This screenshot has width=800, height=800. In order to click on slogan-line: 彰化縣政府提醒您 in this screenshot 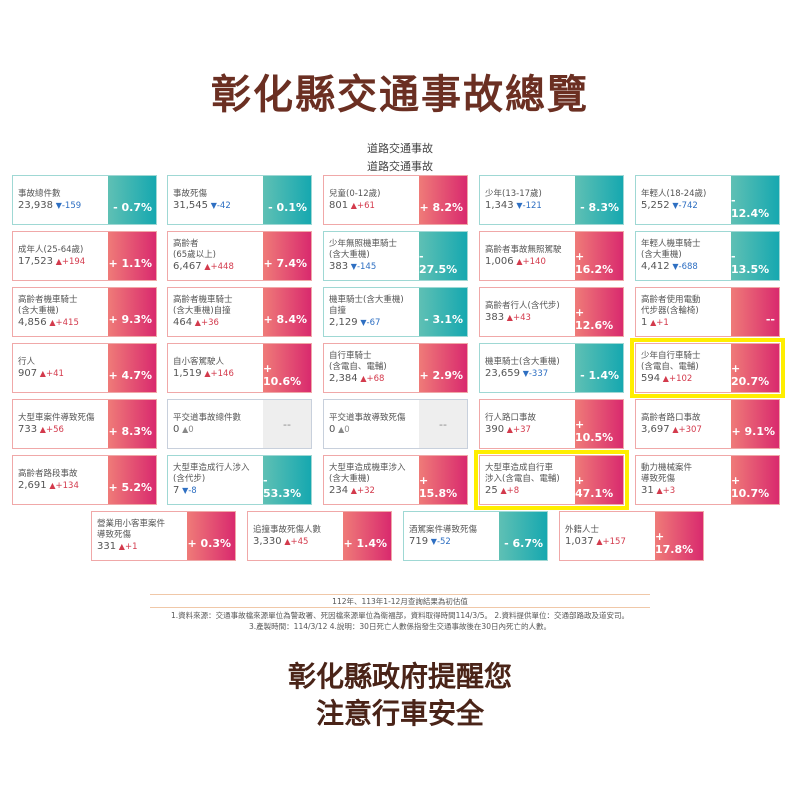, I will do `click(399, 676)`.